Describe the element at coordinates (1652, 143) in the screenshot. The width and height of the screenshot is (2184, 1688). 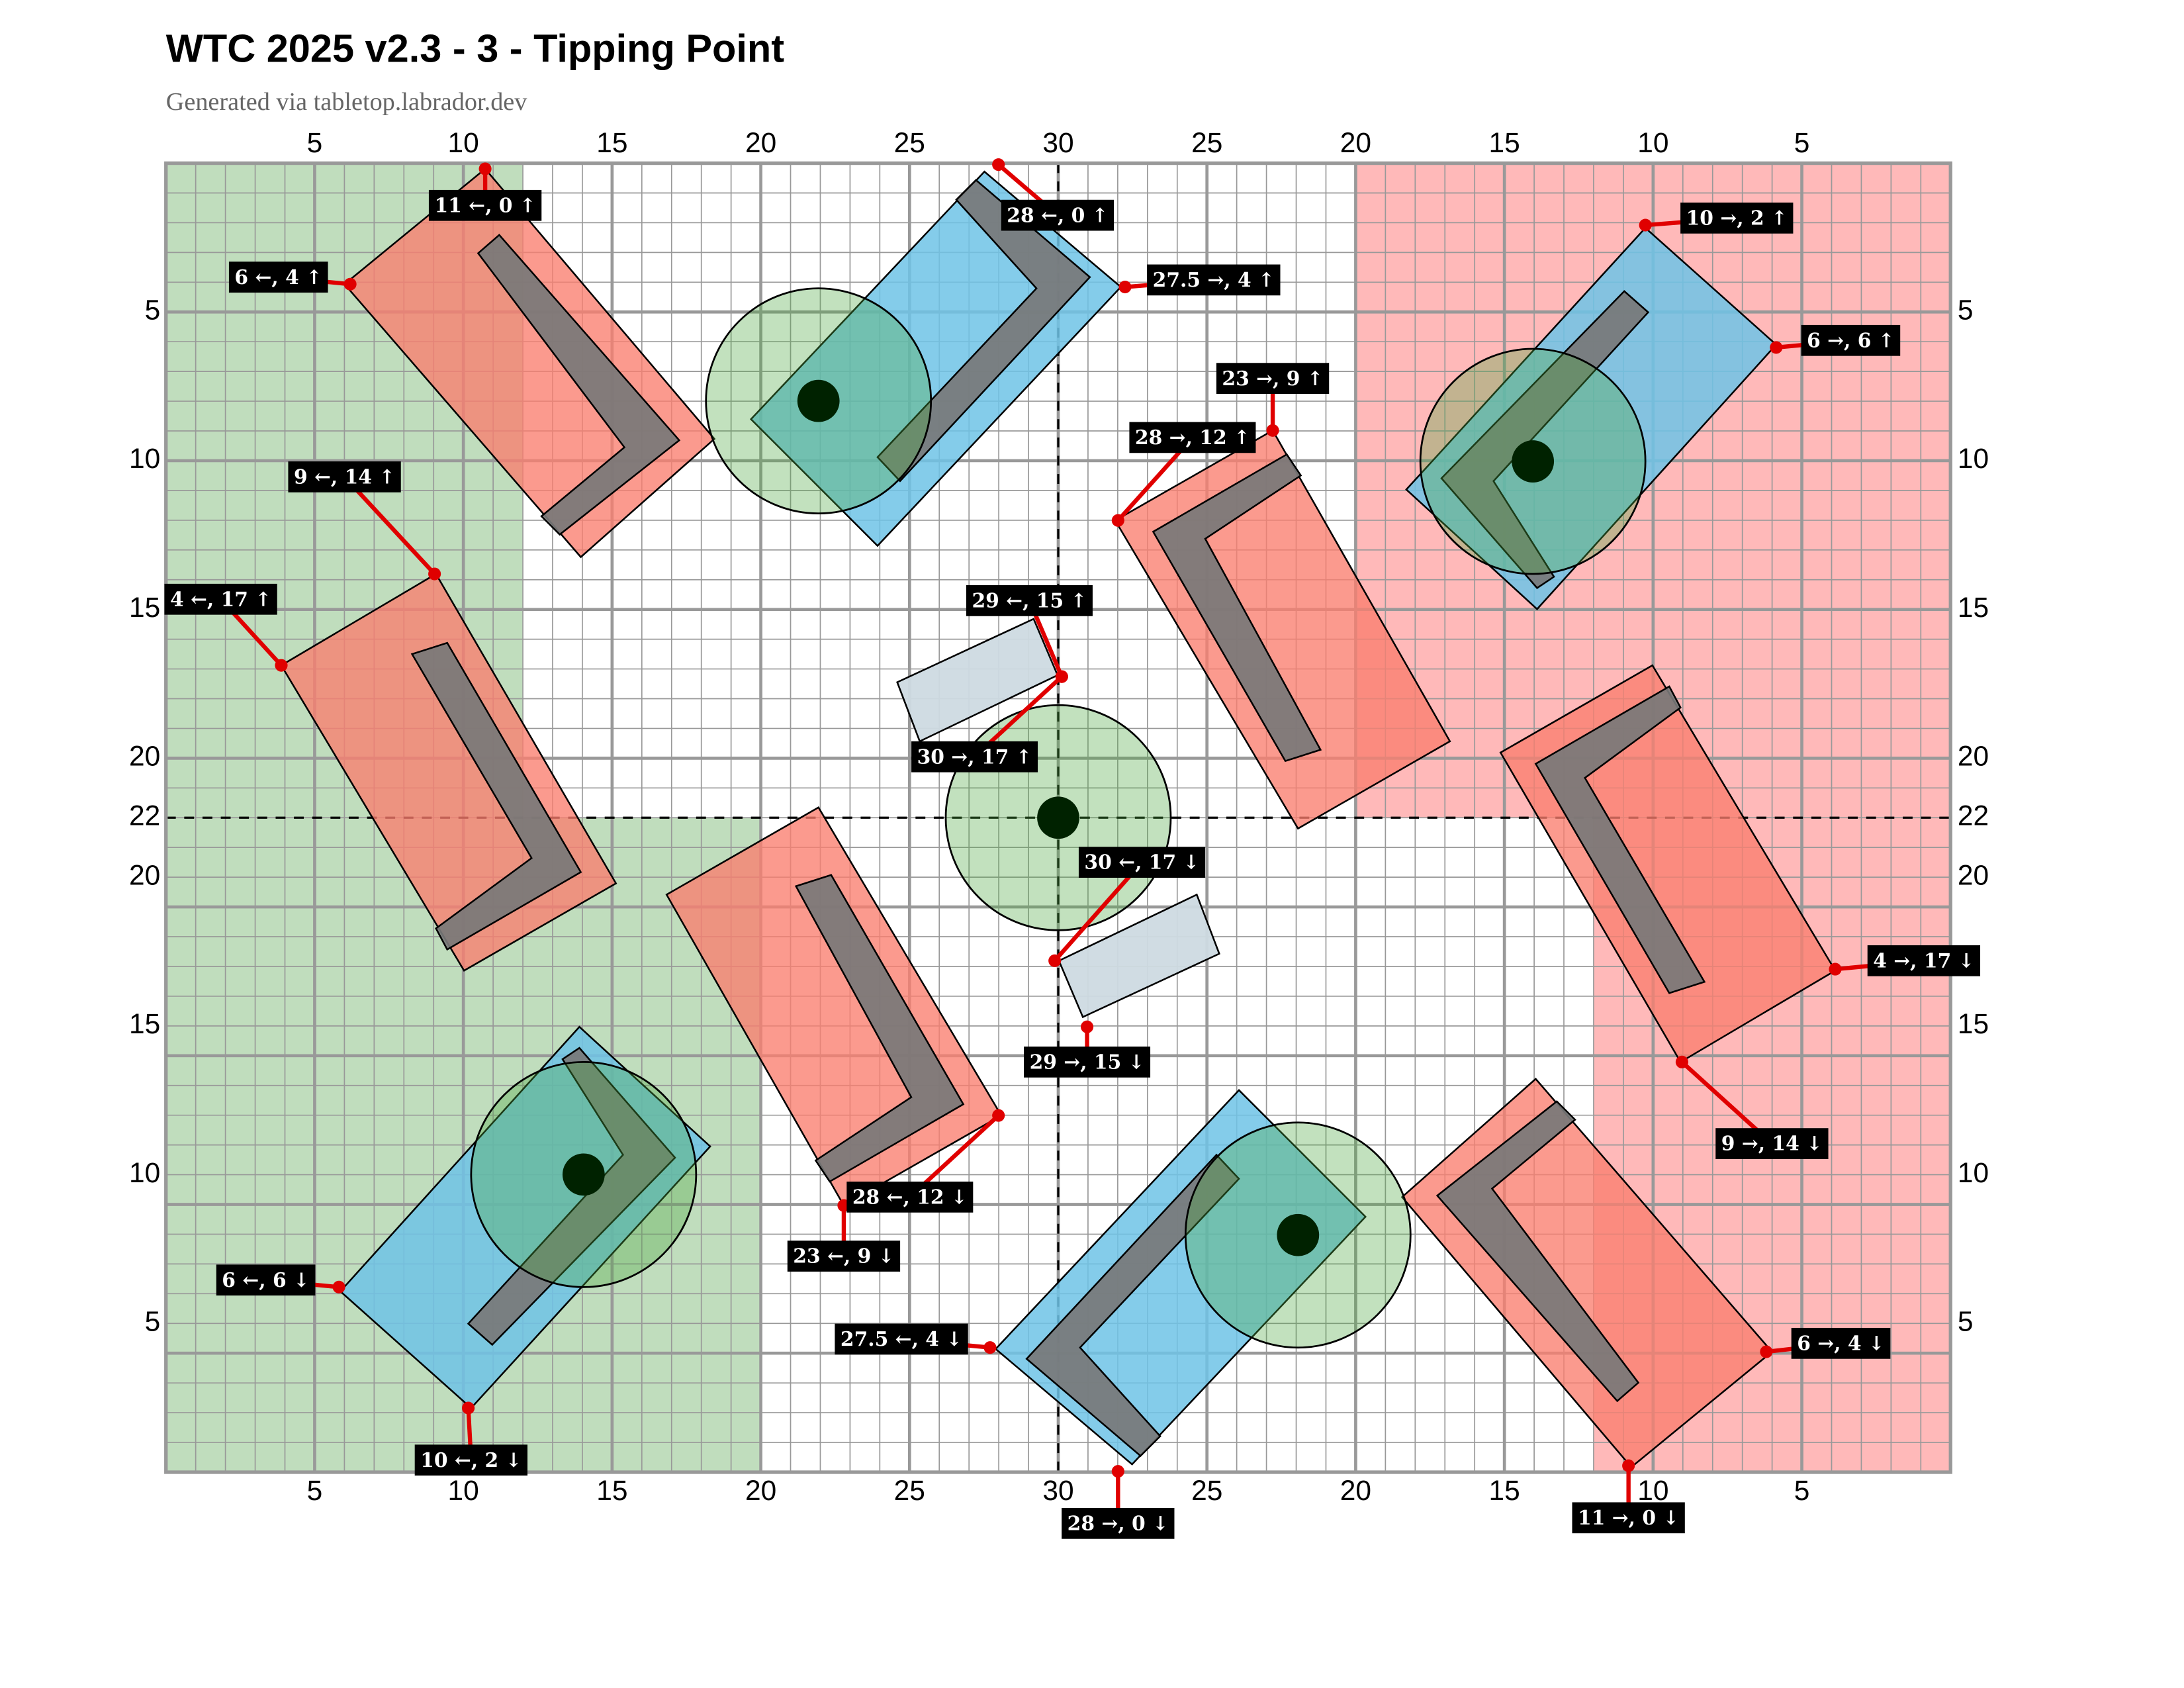
I see `top-axis-label: 10` at that location.